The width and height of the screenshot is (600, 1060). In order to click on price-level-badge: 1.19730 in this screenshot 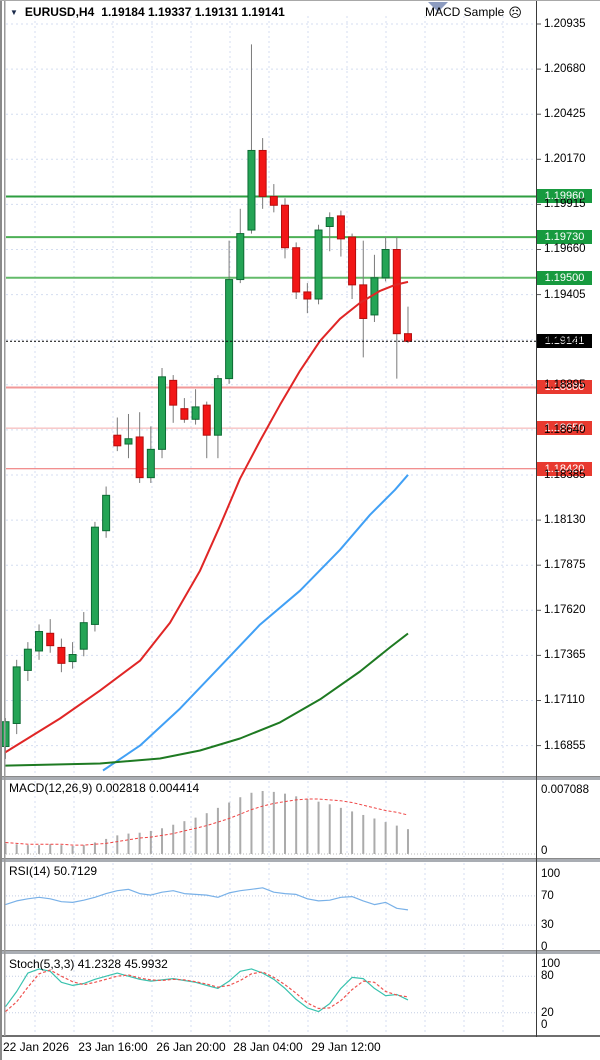, I will do `click(564, 237)`.